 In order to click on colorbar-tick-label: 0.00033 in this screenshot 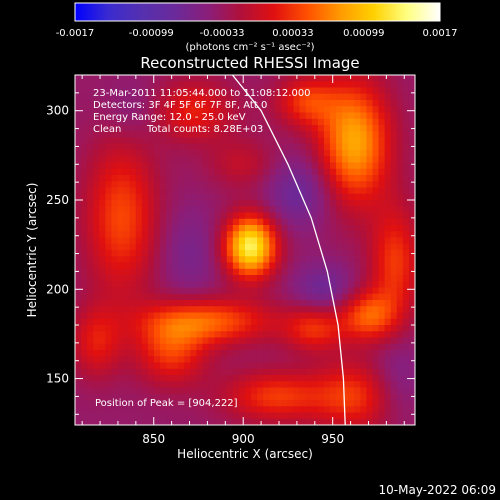, I will do `click(292, 33)`.